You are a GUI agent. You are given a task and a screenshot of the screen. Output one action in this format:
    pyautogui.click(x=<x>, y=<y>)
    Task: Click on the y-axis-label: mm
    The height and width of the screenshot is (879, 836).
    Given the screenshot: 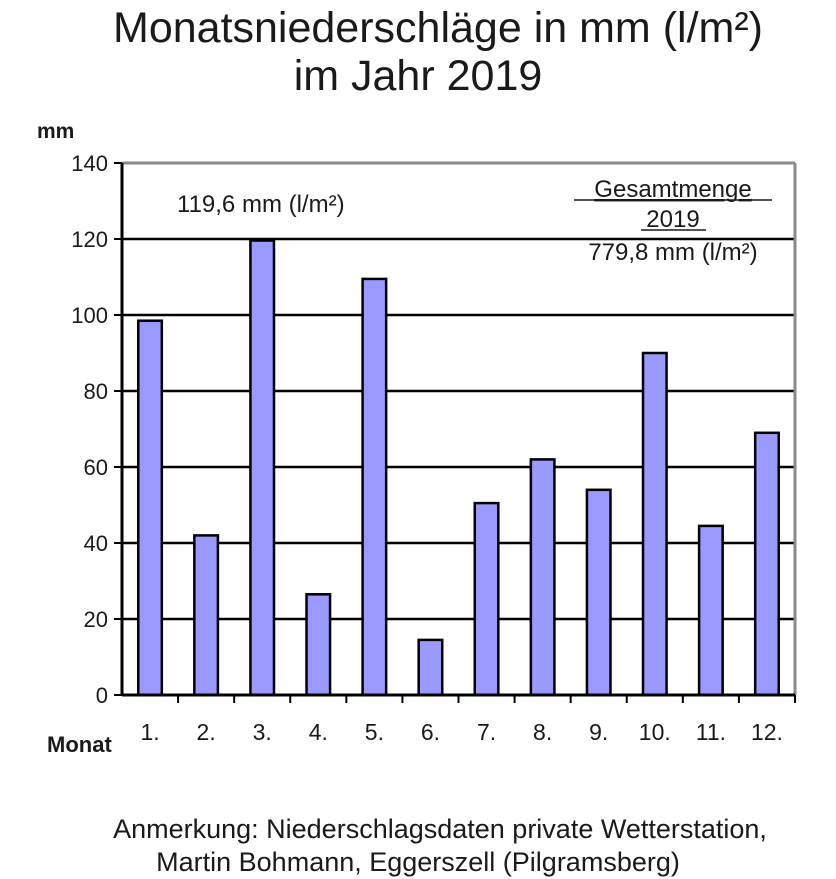 What is the action you would take?
    pyautogui.click(x=55, y=131)
    